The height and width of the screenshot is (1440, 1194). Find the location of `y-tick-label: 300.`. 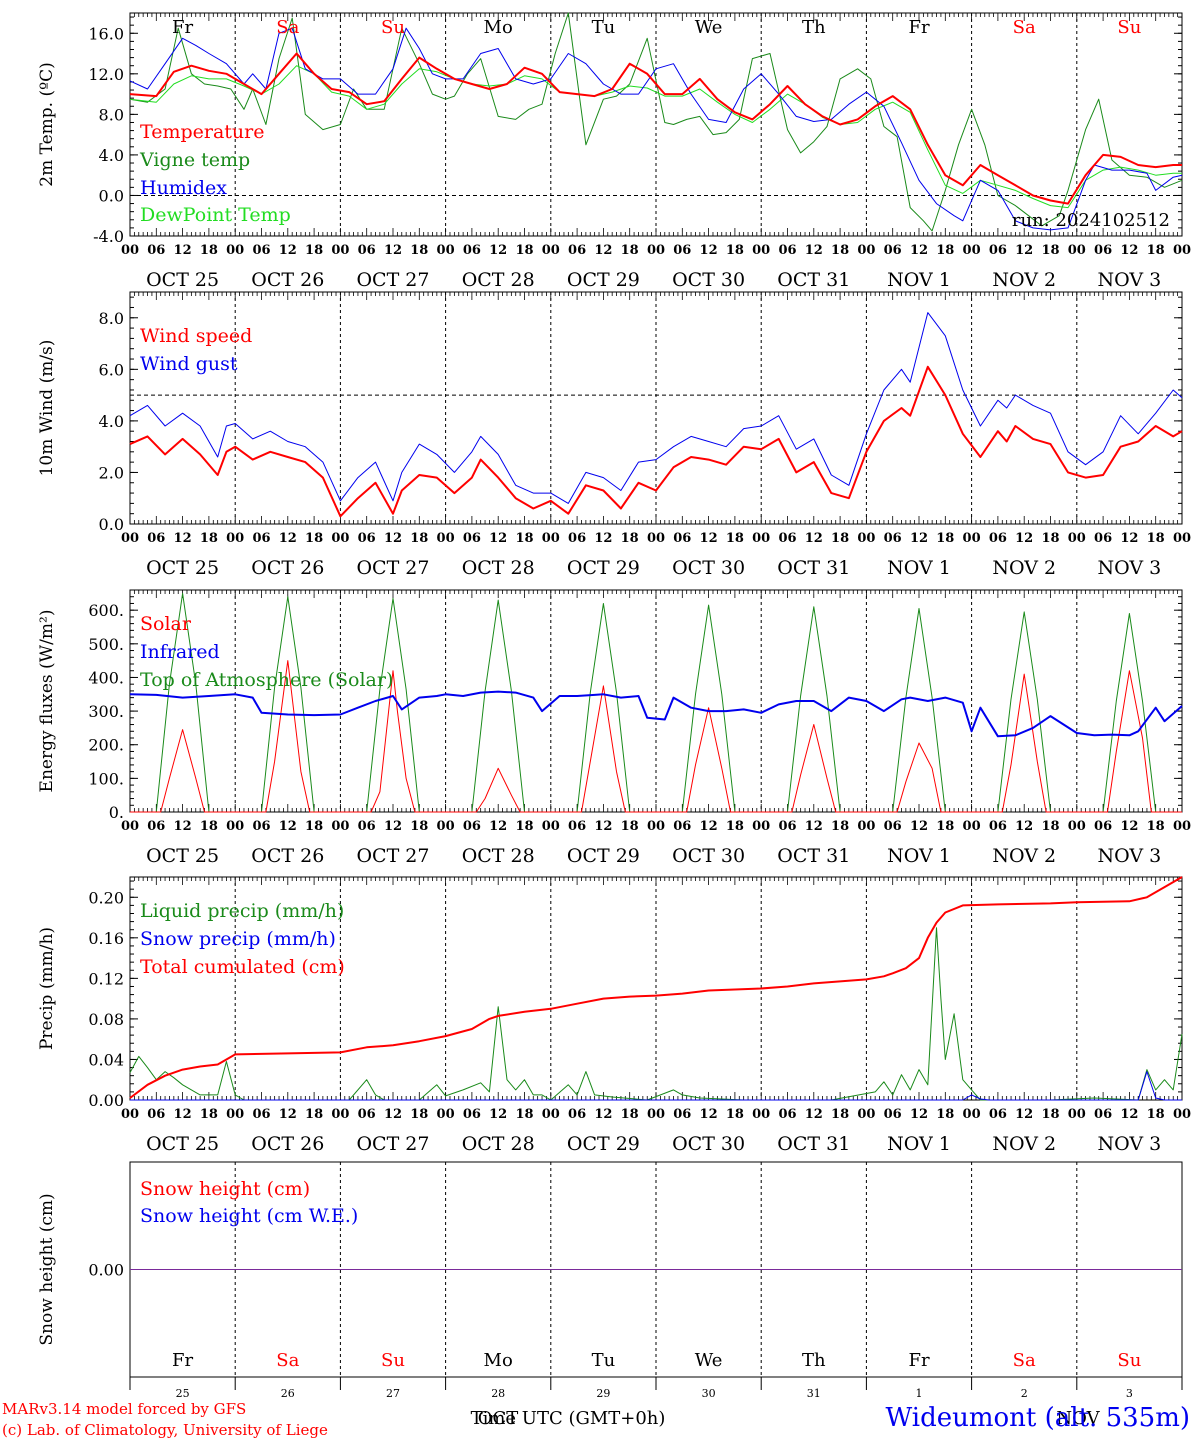

y-tick-label: 300. is located at coordinates (106, 711).